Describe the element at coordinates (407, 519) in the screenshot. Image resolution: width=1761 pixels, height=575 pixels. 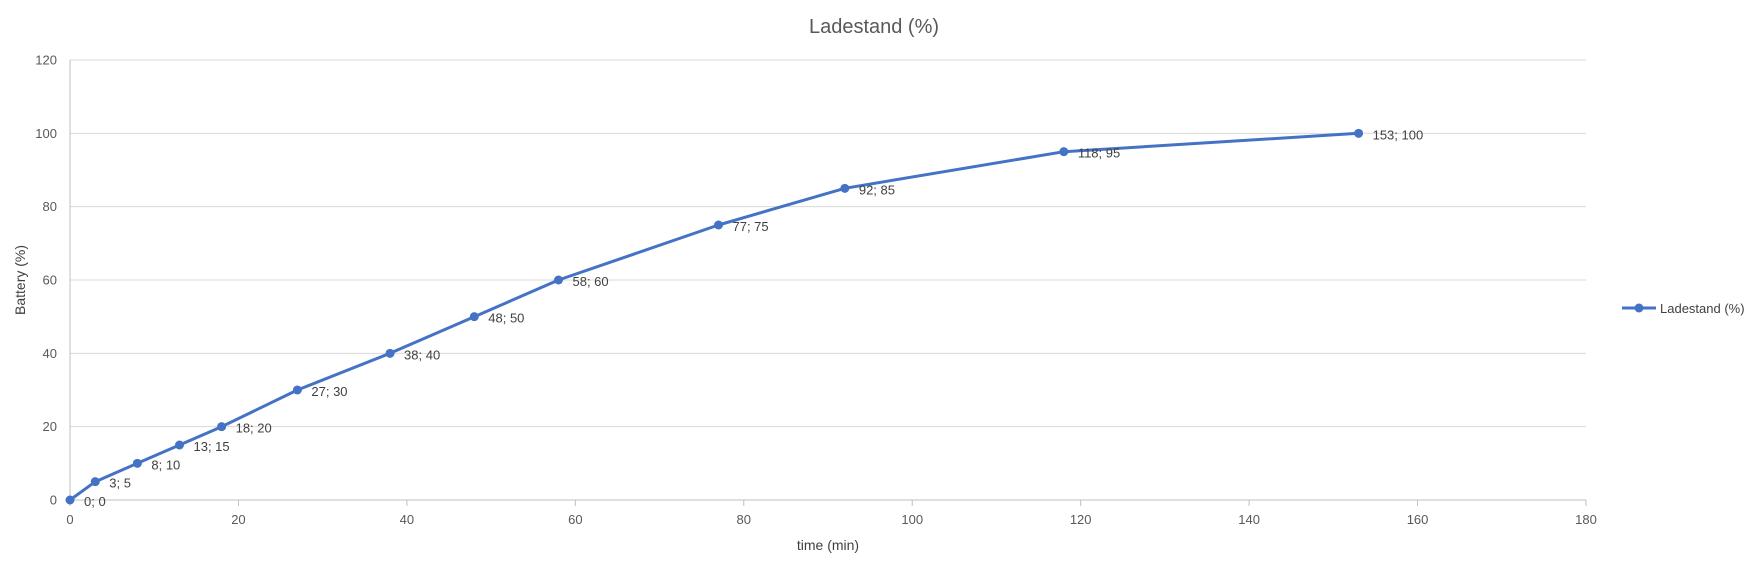
I see `x-tick-label: 40` at that location.